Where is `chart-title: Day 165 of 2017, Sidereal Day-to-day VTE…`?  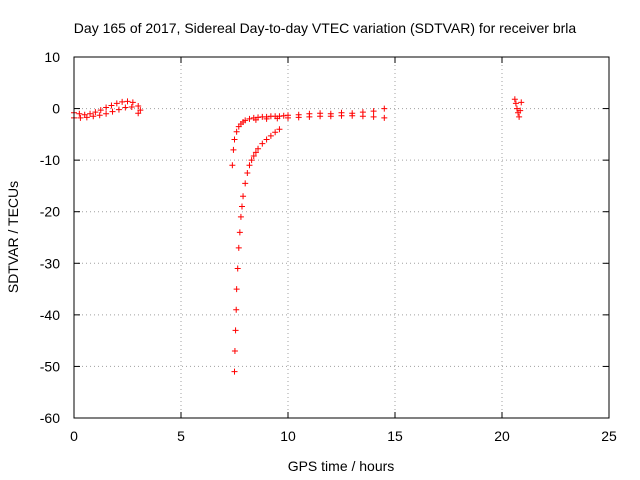 chart-title: Day 165 of 2017, Sidereal Day-to-day VTE… is located at coordinates (325, 28).